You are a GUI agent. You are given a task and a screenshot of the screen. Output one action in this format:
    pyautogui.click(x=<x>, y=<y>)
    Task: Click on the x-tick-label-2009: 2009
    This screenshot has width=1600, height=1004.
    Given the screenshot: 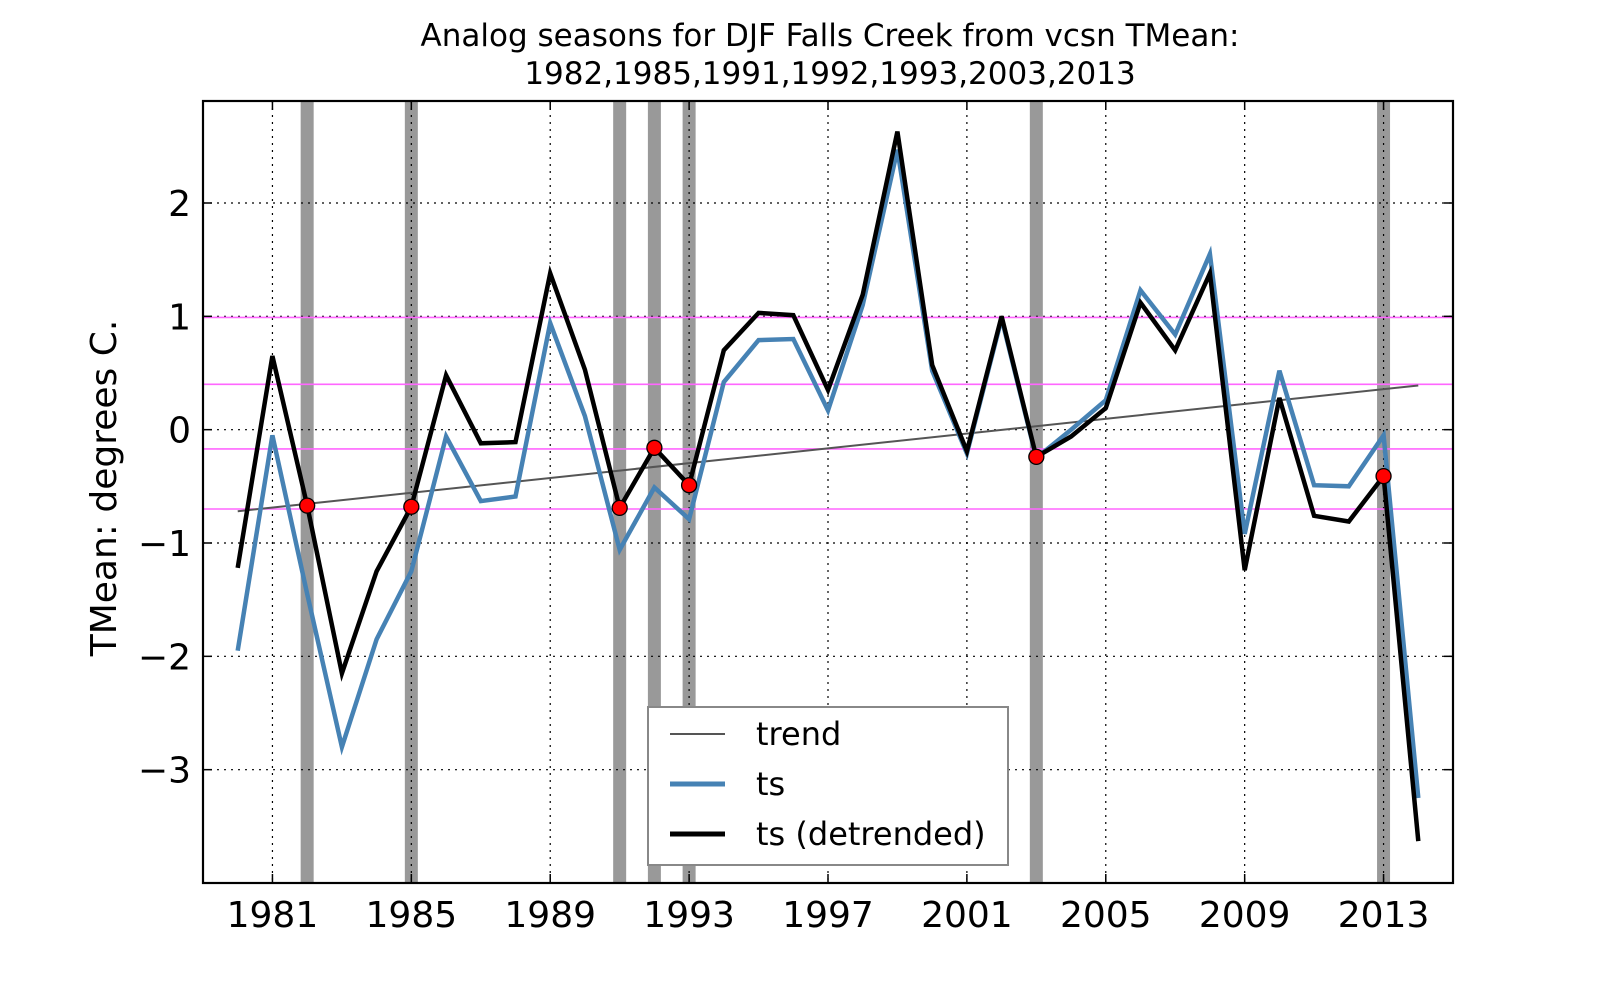 What is the action you would take?
    pyautogui.click(x=1245, y=915)
    